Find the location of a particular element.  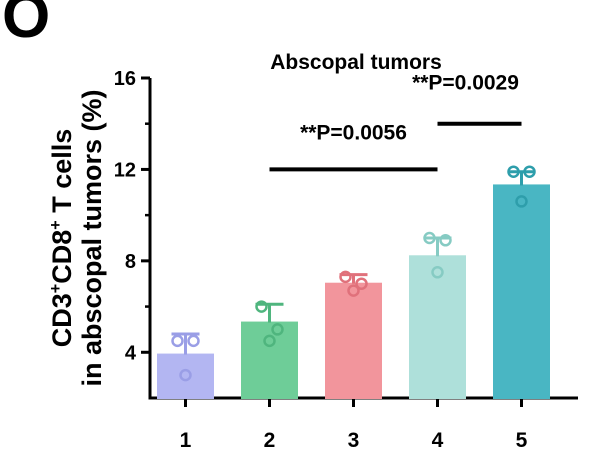

x-tick-label-4: 4 is located at coordinates (438, 440).